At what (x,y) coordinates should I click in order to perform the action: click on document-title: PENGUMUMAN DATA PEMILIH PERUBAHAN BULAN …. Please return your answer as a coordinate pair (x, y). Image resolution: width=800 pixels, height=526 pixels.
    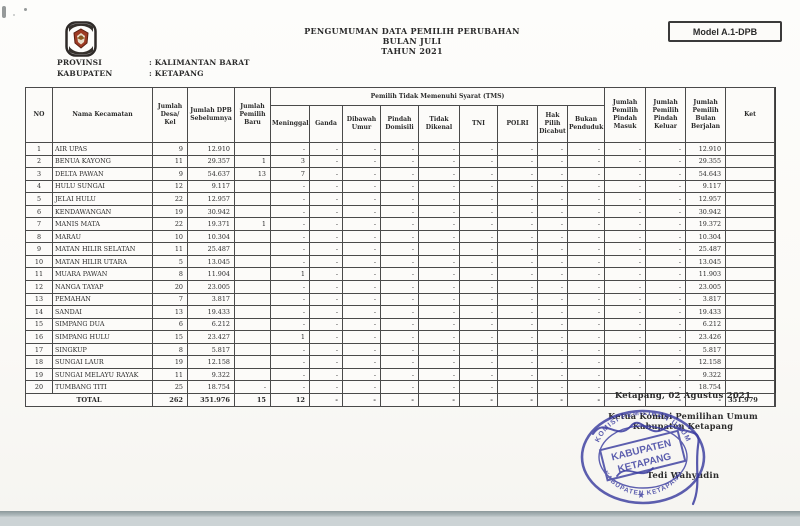
    Looking at the image, I should click on (412, 41).